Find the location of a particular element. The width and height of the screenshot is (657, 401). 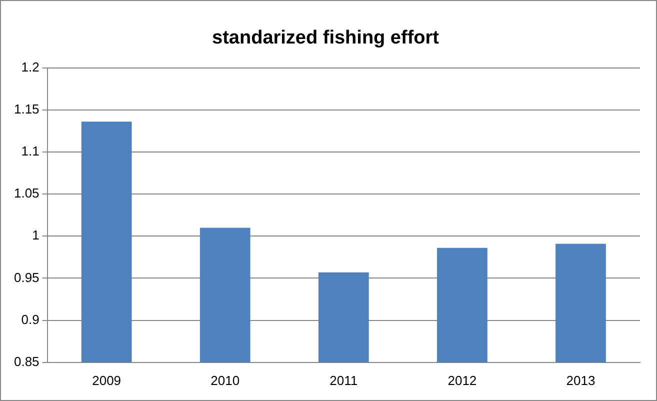

y-tick-label: 1.05 is located at coordinates (27, 193).